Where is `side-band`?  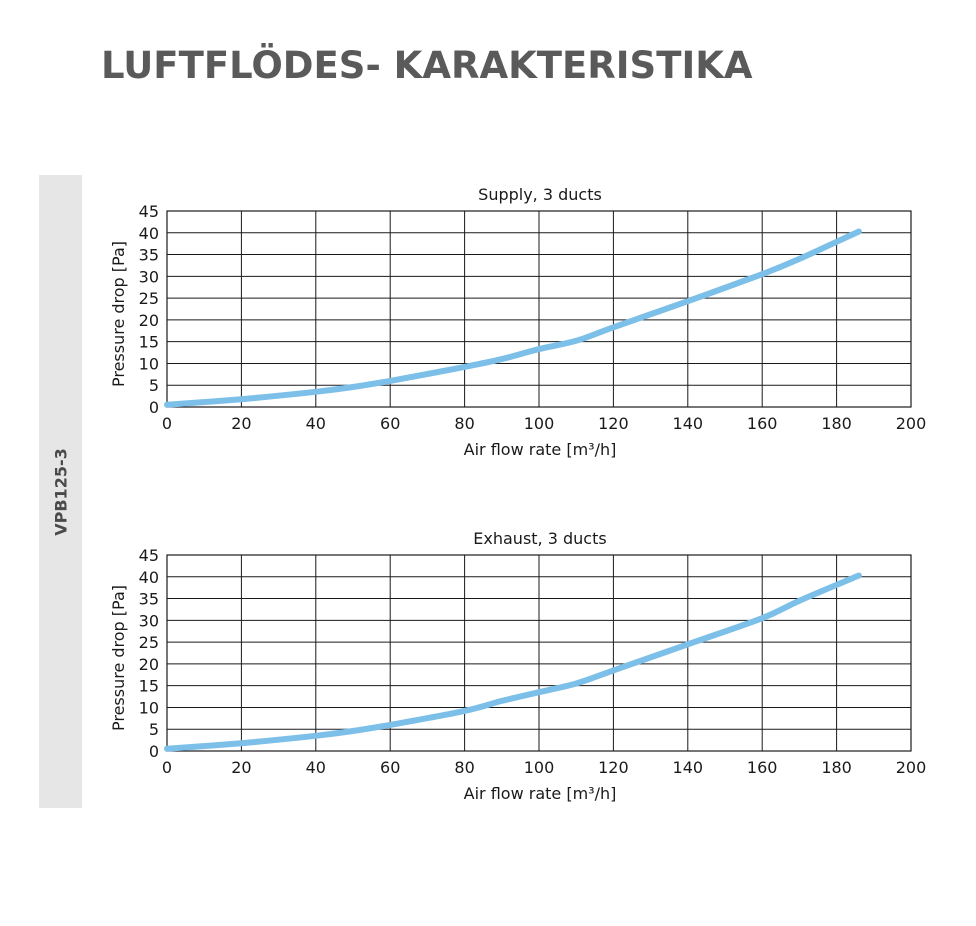
side-band is located at coordinates (60, 491).